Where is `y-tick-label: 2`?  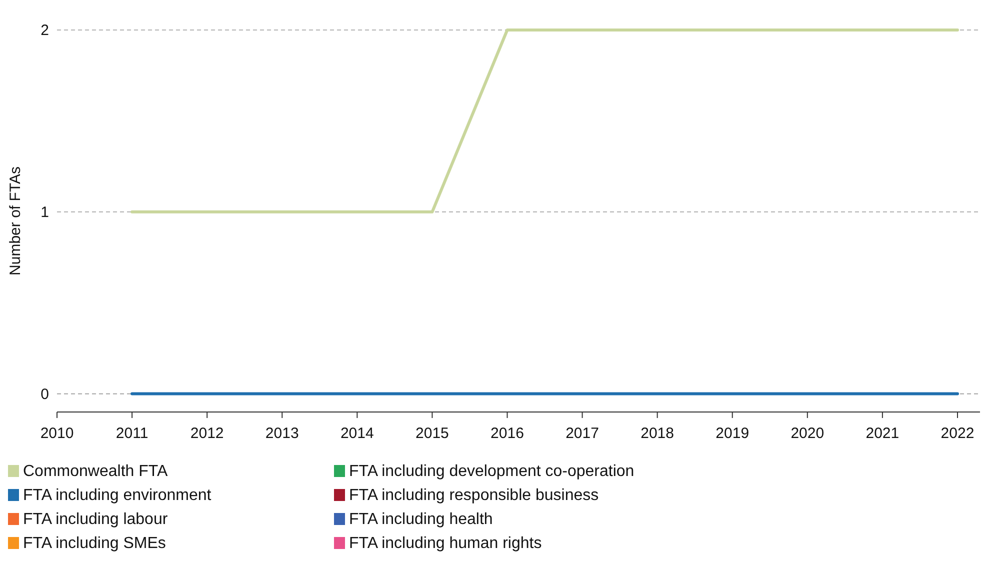
y-tick-label: 2 is located at coordinates (44, 30).